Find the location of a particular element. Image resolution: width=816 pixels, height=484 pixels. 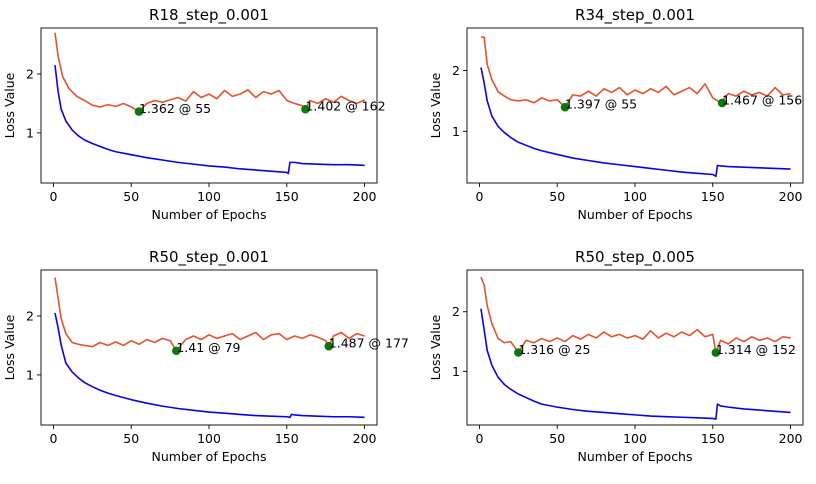

min-annotation-label: 1.402 @ 162 is located at coordinates (345, 106).